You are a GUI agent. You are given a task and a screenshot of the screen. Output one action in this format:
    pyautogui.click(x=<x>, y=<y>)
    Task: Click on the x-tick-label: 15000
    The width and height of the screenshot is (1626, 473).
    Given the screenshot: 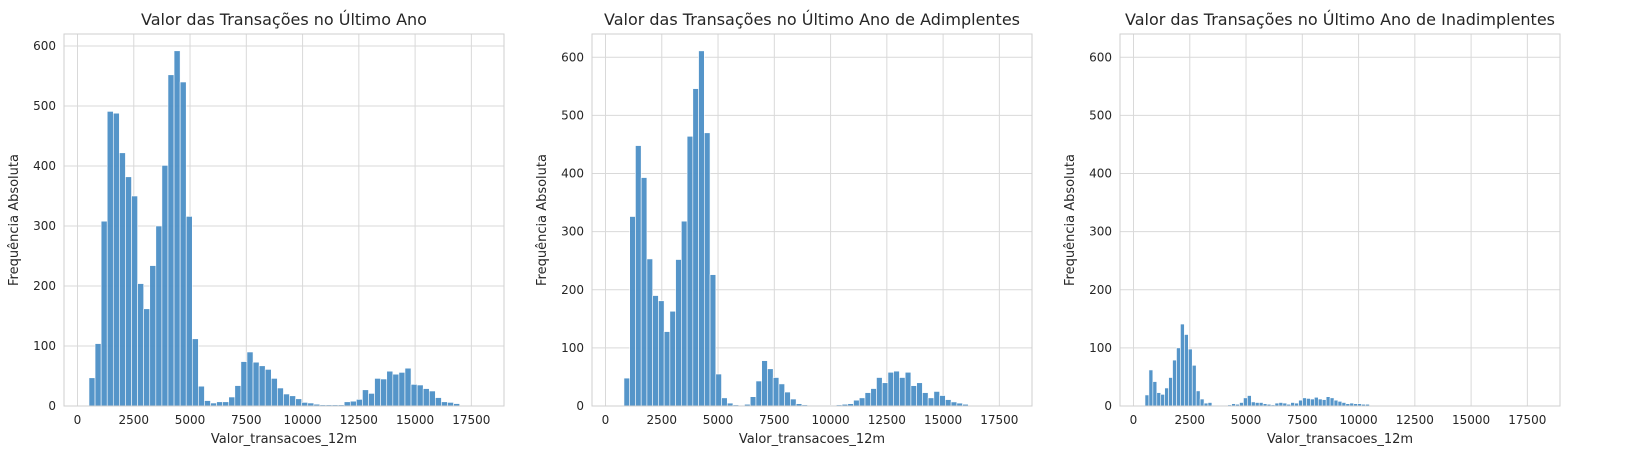 What is the action you would take?
    pyautogui.click(x=415, y=420)
    